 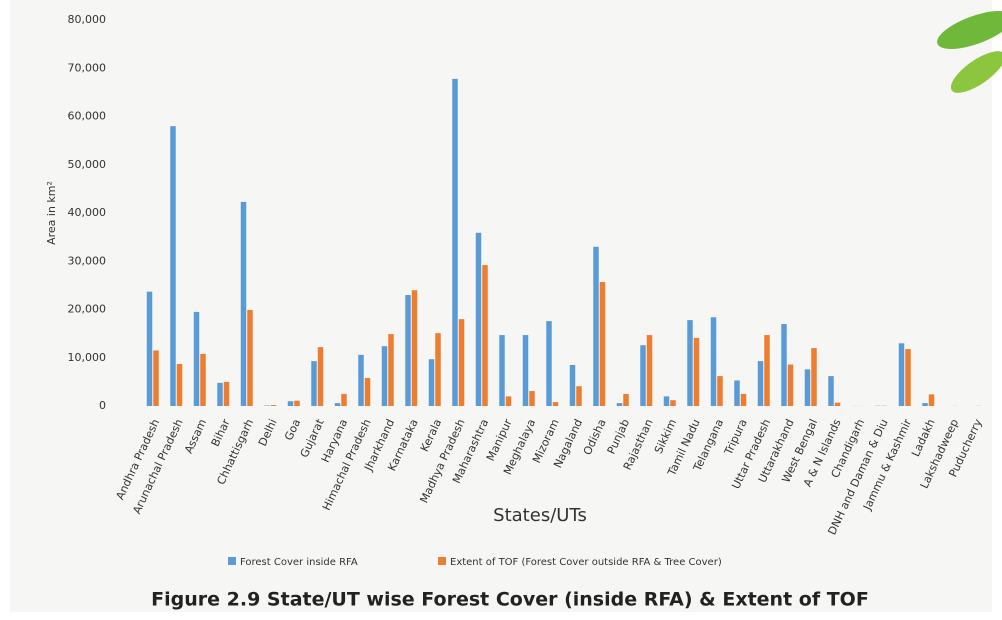 I want to click on y-axis-title: Area in km², so click(x=51, y=213).